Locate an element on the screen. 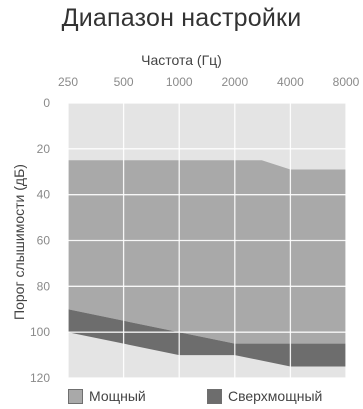  x-tick-label: 500 is located at coordinates (124, 82).